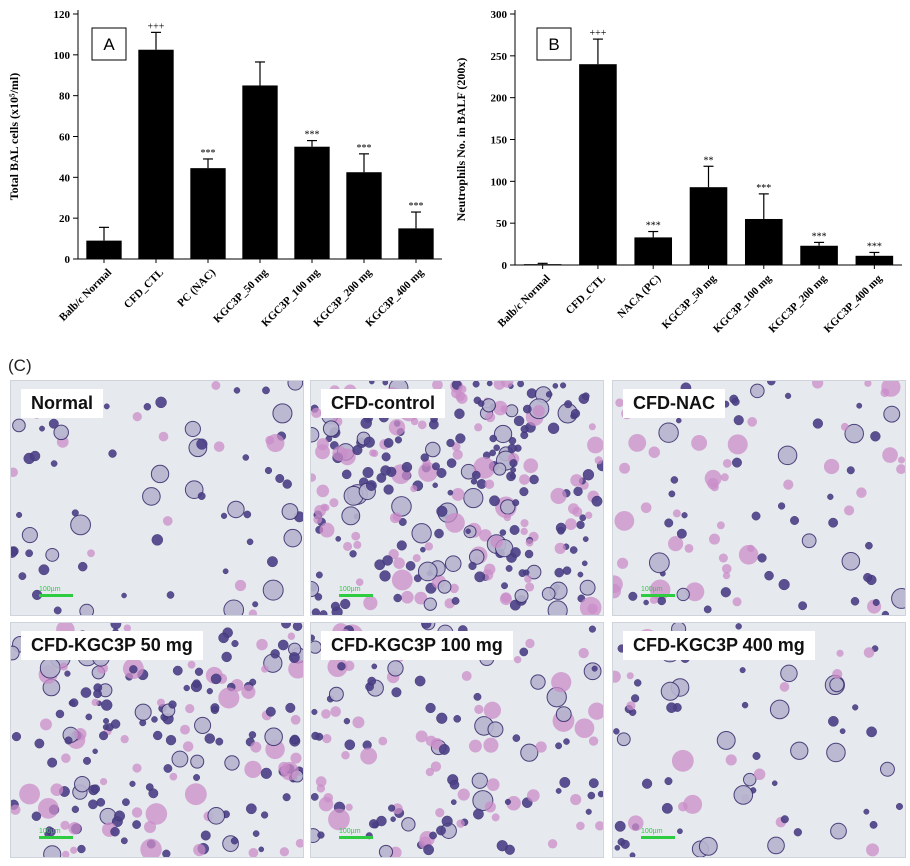 The height and width of the screenshot is (866, 910). What do you see at coordinates (240, 295) in the screenshot?
I see `x-tick-label: KGC3P_50 mg` at bounding box center [240, 295].